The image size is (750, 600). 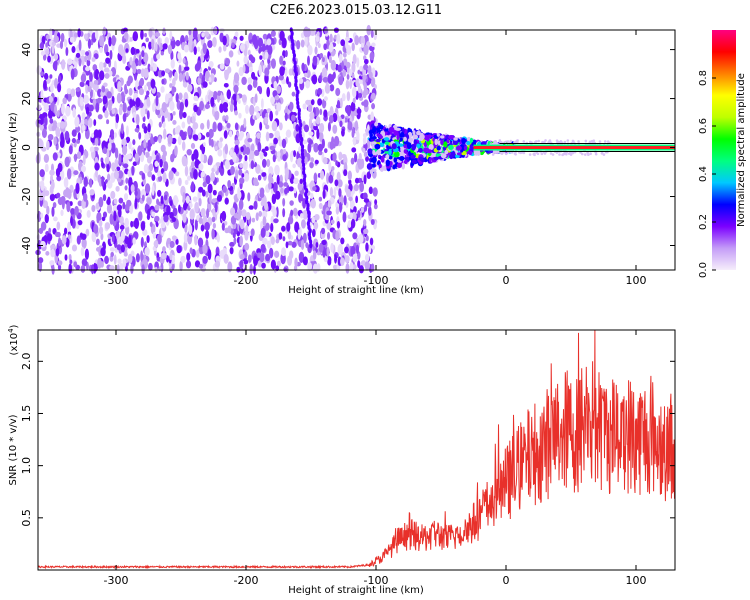 What do you see at coordinates (703, 270) in the screenshot?
I see `colorbar-tick-label: 0.0` at bounding box center [703, 270].